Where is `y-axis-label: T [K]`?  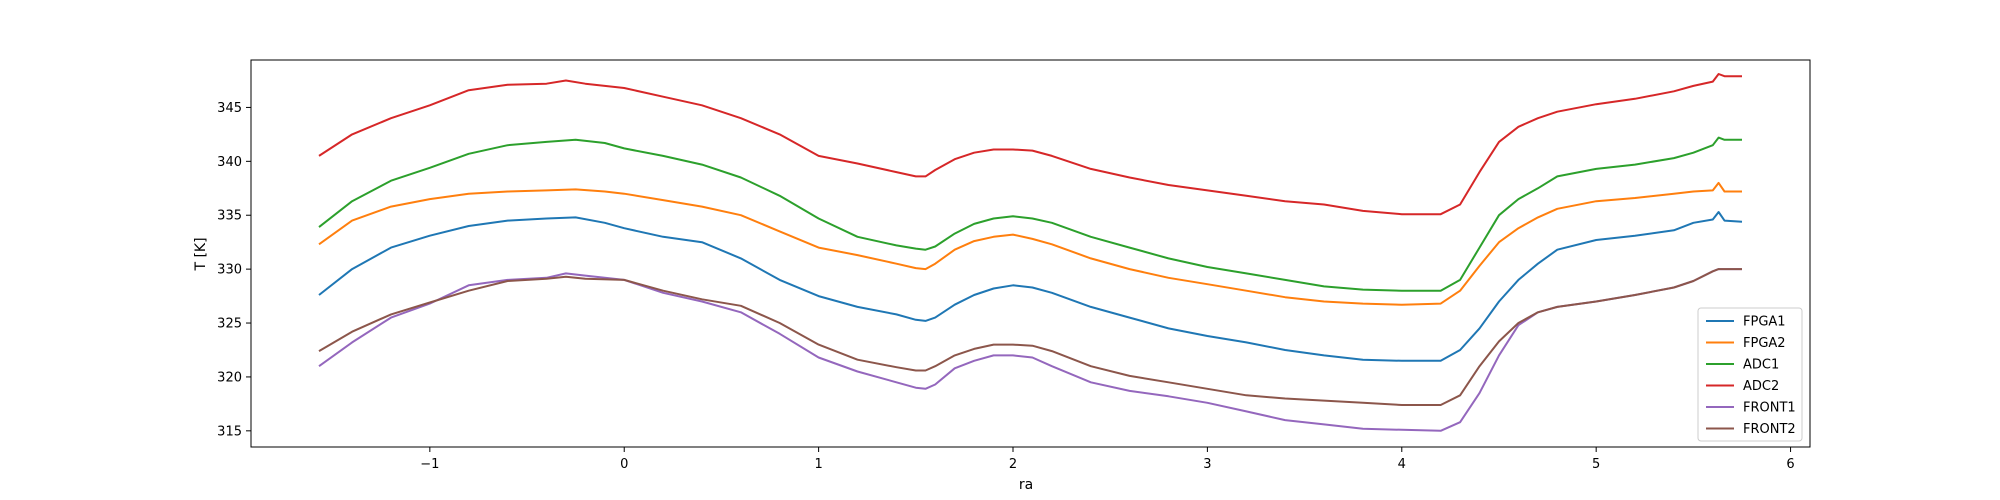 y-axis-label: T [K] is located at coordinates (201, 254).